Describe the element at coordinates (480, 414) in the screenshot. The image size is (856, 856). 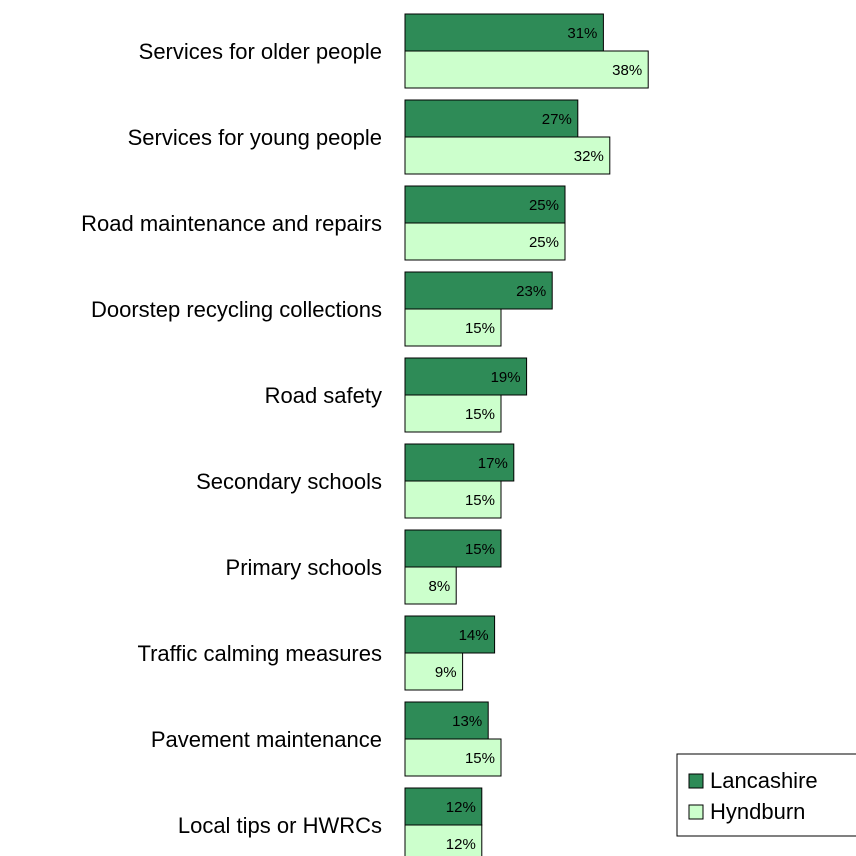
I see `value-label-hyndburn-road-safety: 15%` at that location.